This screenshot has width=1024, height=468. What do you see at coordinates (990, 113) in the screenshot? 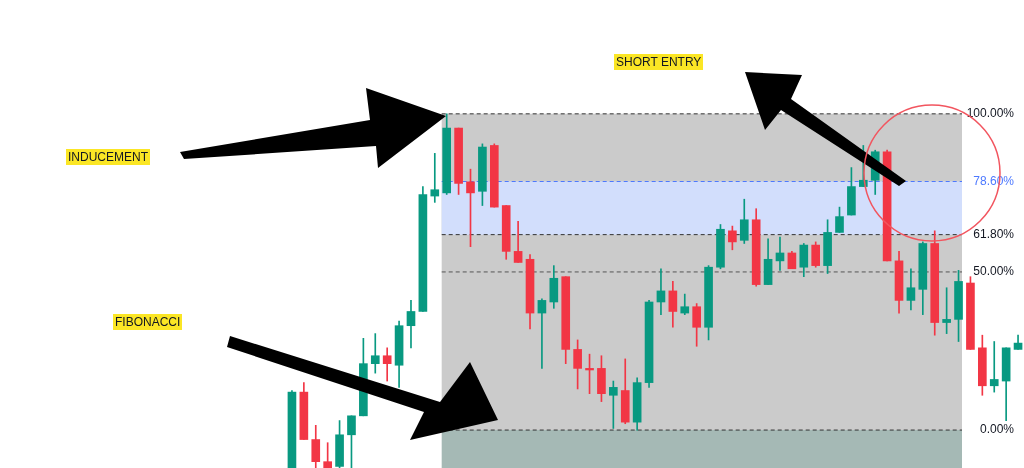
I see `y-tick-label: 100.00%` at bounding box center [990, 113].